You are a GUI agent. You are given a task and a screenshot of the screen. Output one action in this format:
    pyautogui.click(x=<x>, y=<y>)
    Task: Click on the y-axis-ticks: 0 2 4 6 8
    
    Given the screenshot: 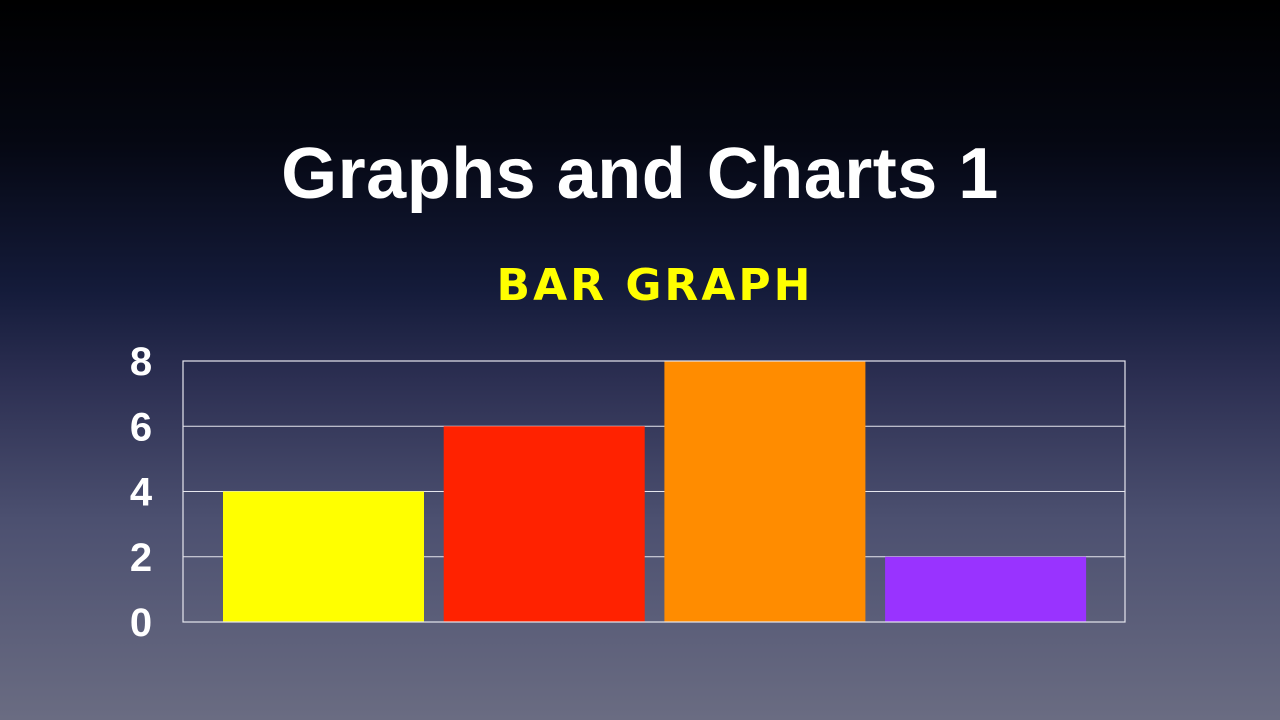 What is the action you would take?
    pyautogui.click(x=141, y=492)
    